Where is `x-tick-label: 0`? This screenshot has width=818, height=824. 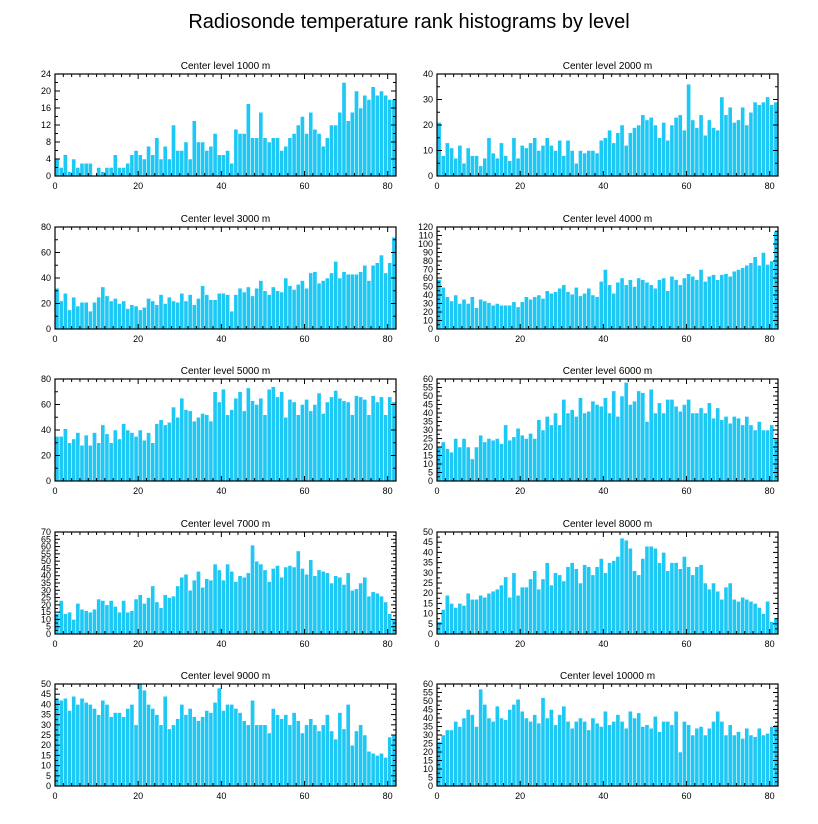 x-tick-label: 0 is located at coordinates (54, 186).